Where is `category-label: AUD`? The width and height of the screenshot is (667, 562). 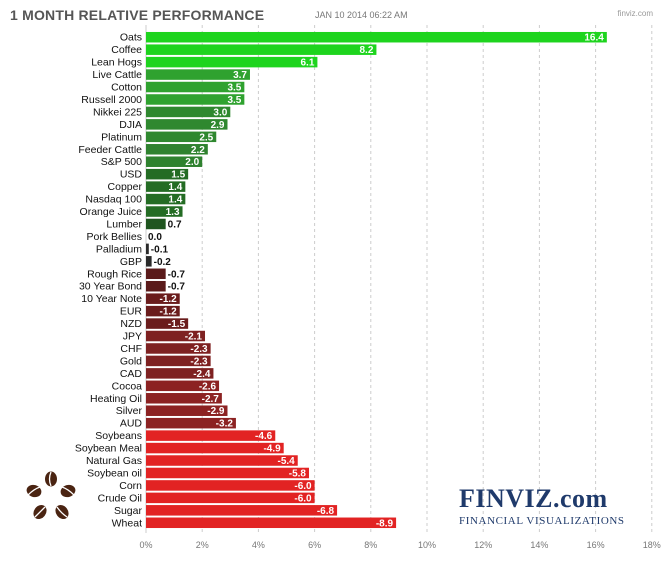 category-label: AUD is located at coordinates (131, 424).